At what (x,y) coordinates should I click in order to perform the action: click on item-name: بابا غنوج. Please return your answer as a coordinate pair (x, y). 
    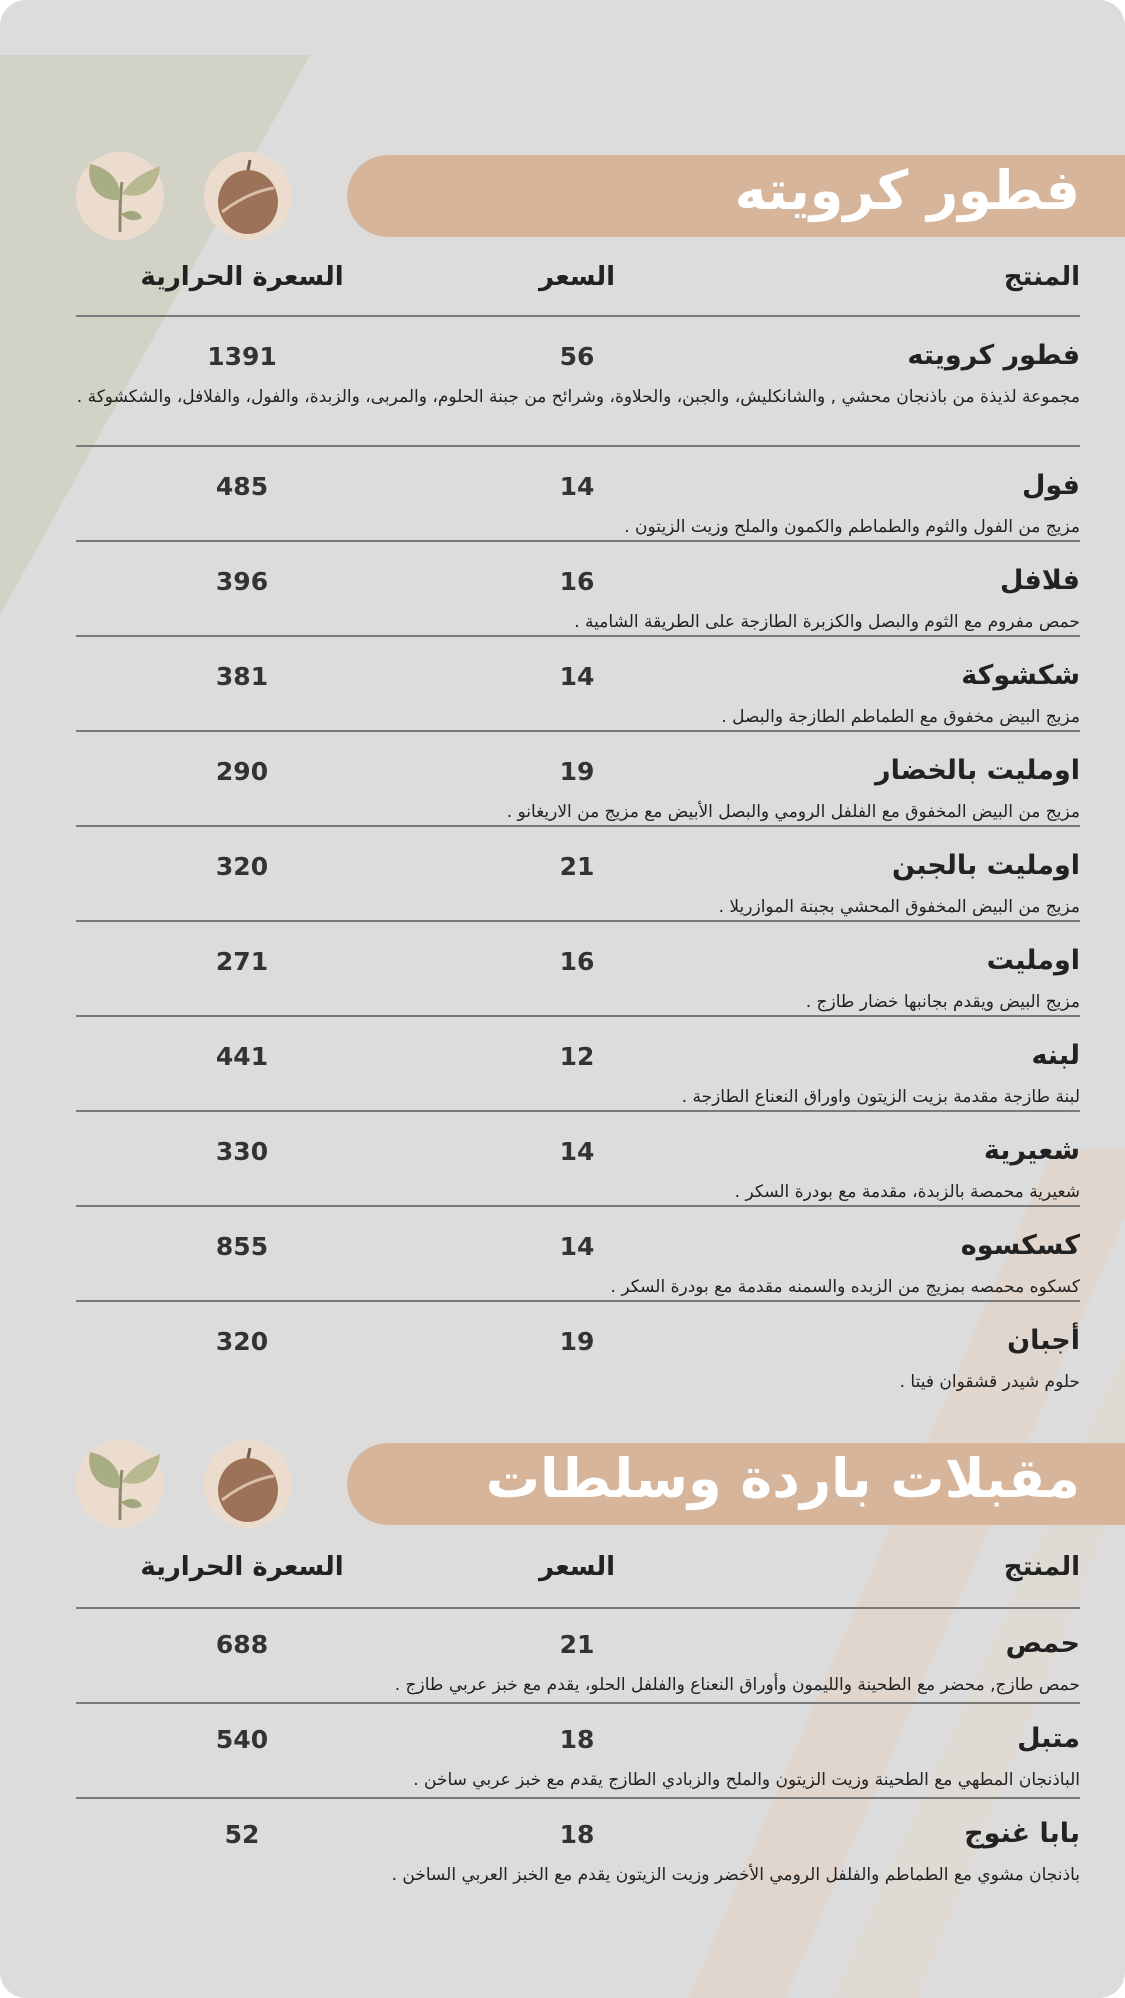
    Looking at the image, I should click on (1022, 1833).